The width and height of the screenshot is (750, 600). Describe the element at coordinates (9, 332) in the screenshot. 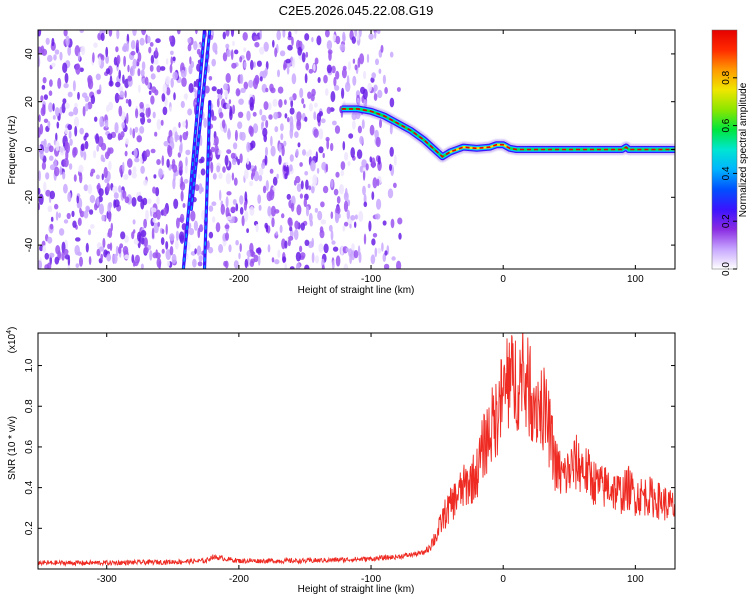

I see `snr-multiplier-exp: 4` at that location.